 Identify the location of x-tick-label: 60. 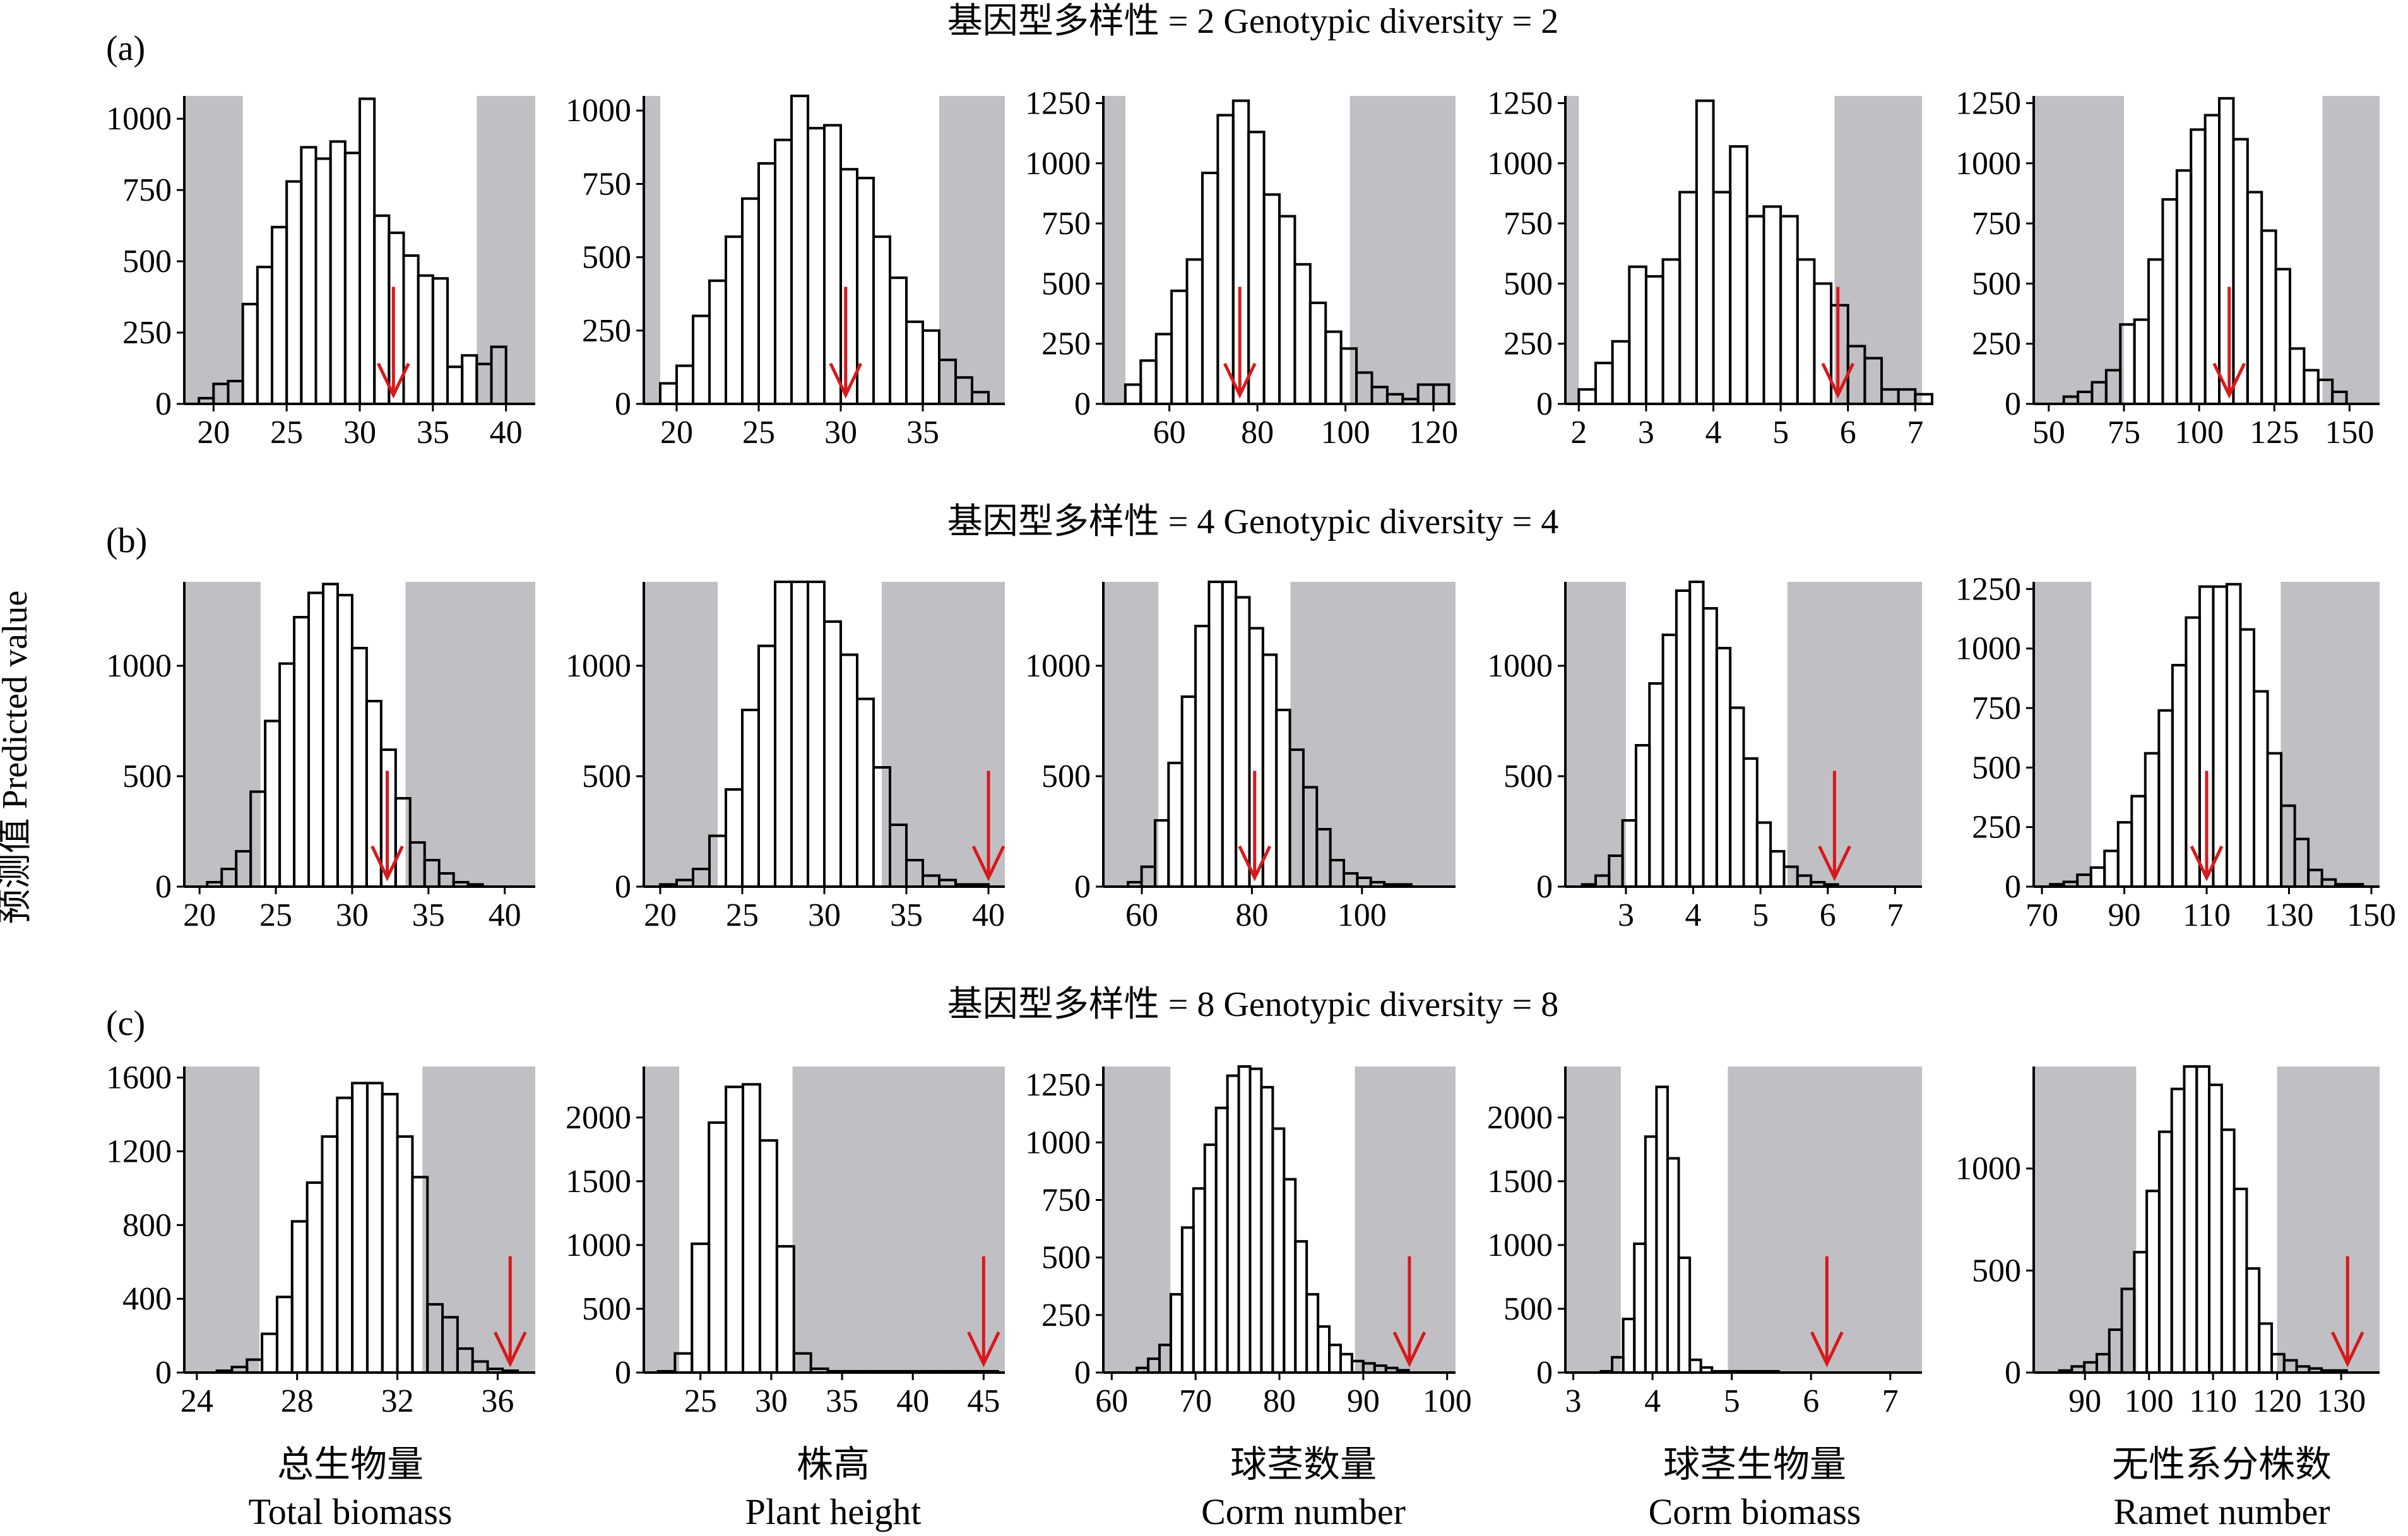
(1169, 433).